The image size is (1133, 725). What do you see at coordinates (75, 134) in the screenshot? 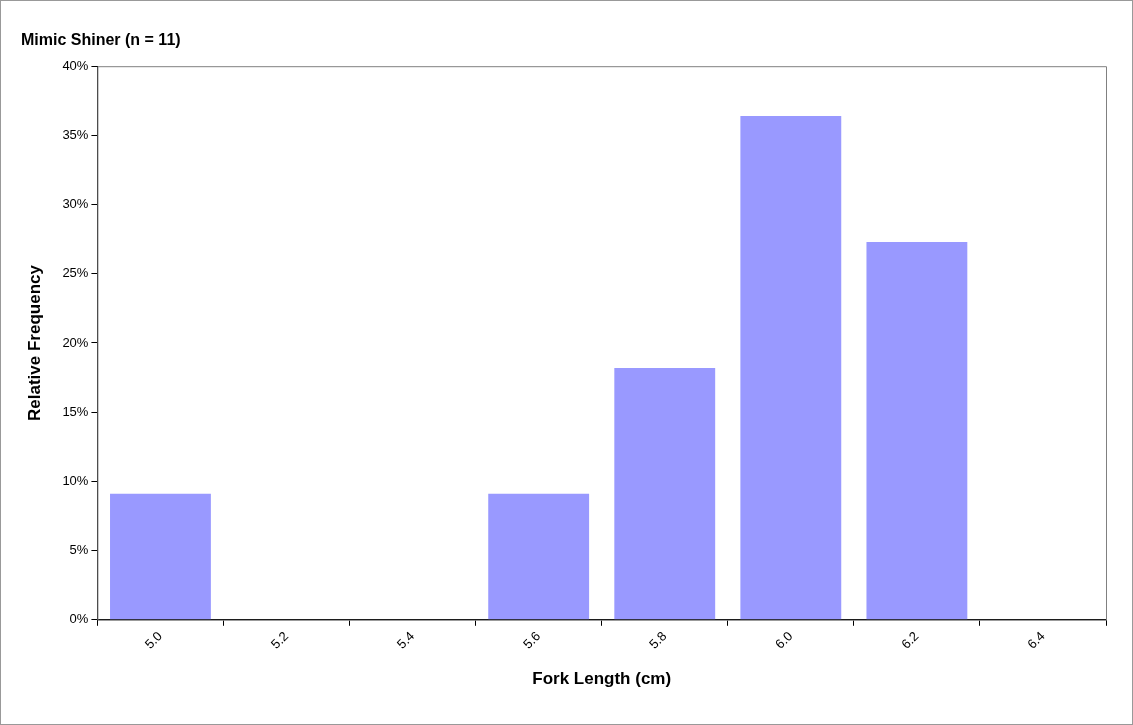
I see `y-tick-label: 35%` at bounding box center [75, 134].